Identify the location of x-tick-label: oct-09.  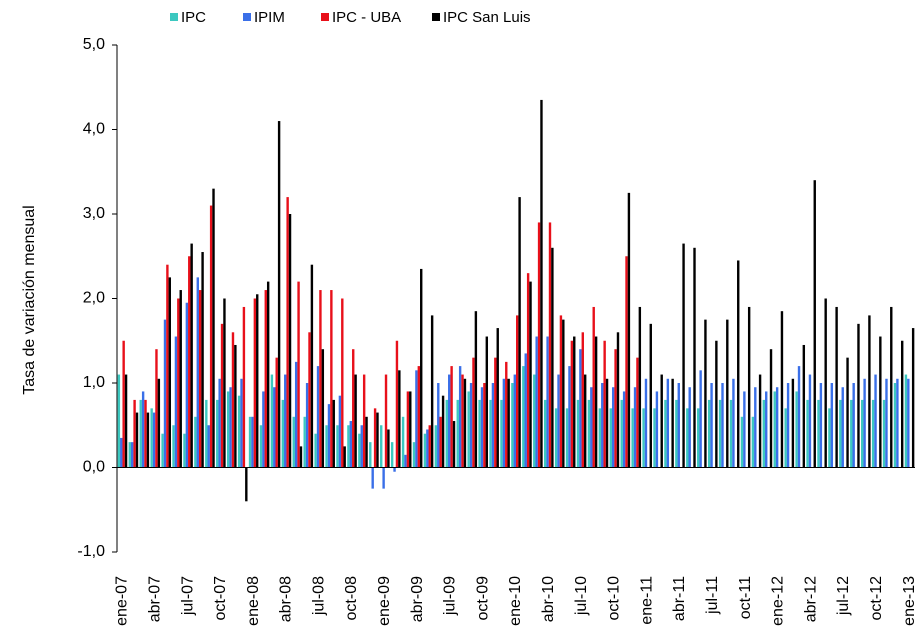
(482, 598).